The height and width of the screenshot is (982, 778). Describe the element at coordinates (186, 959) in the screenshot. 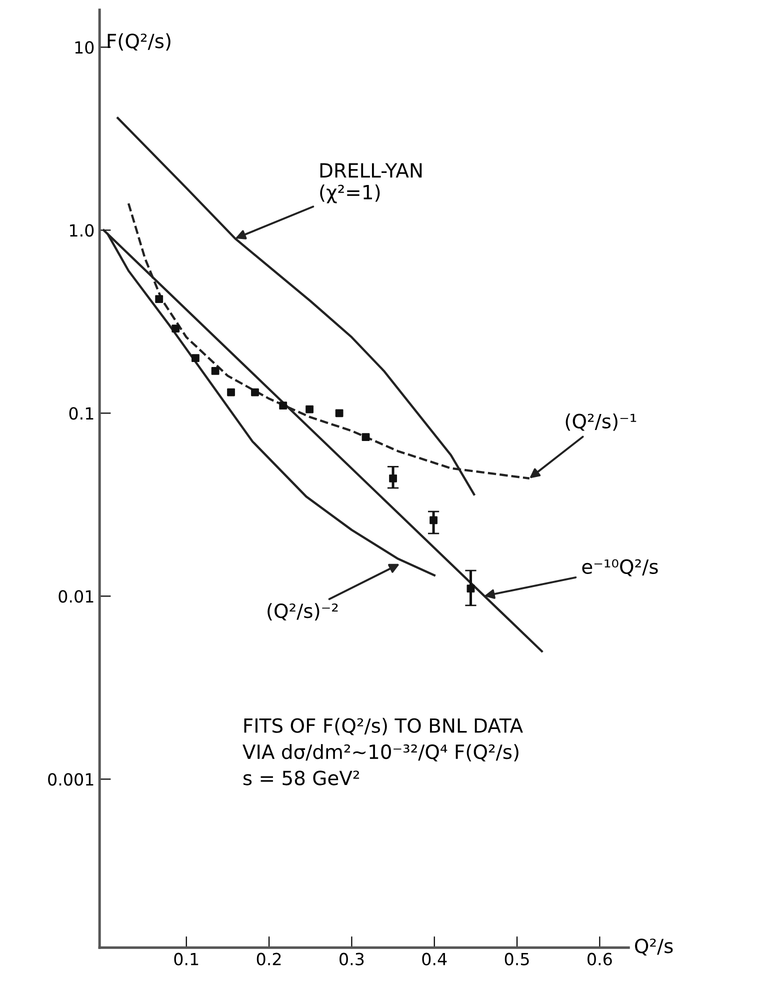

I see `x-tick-label: 0.1` at that location.